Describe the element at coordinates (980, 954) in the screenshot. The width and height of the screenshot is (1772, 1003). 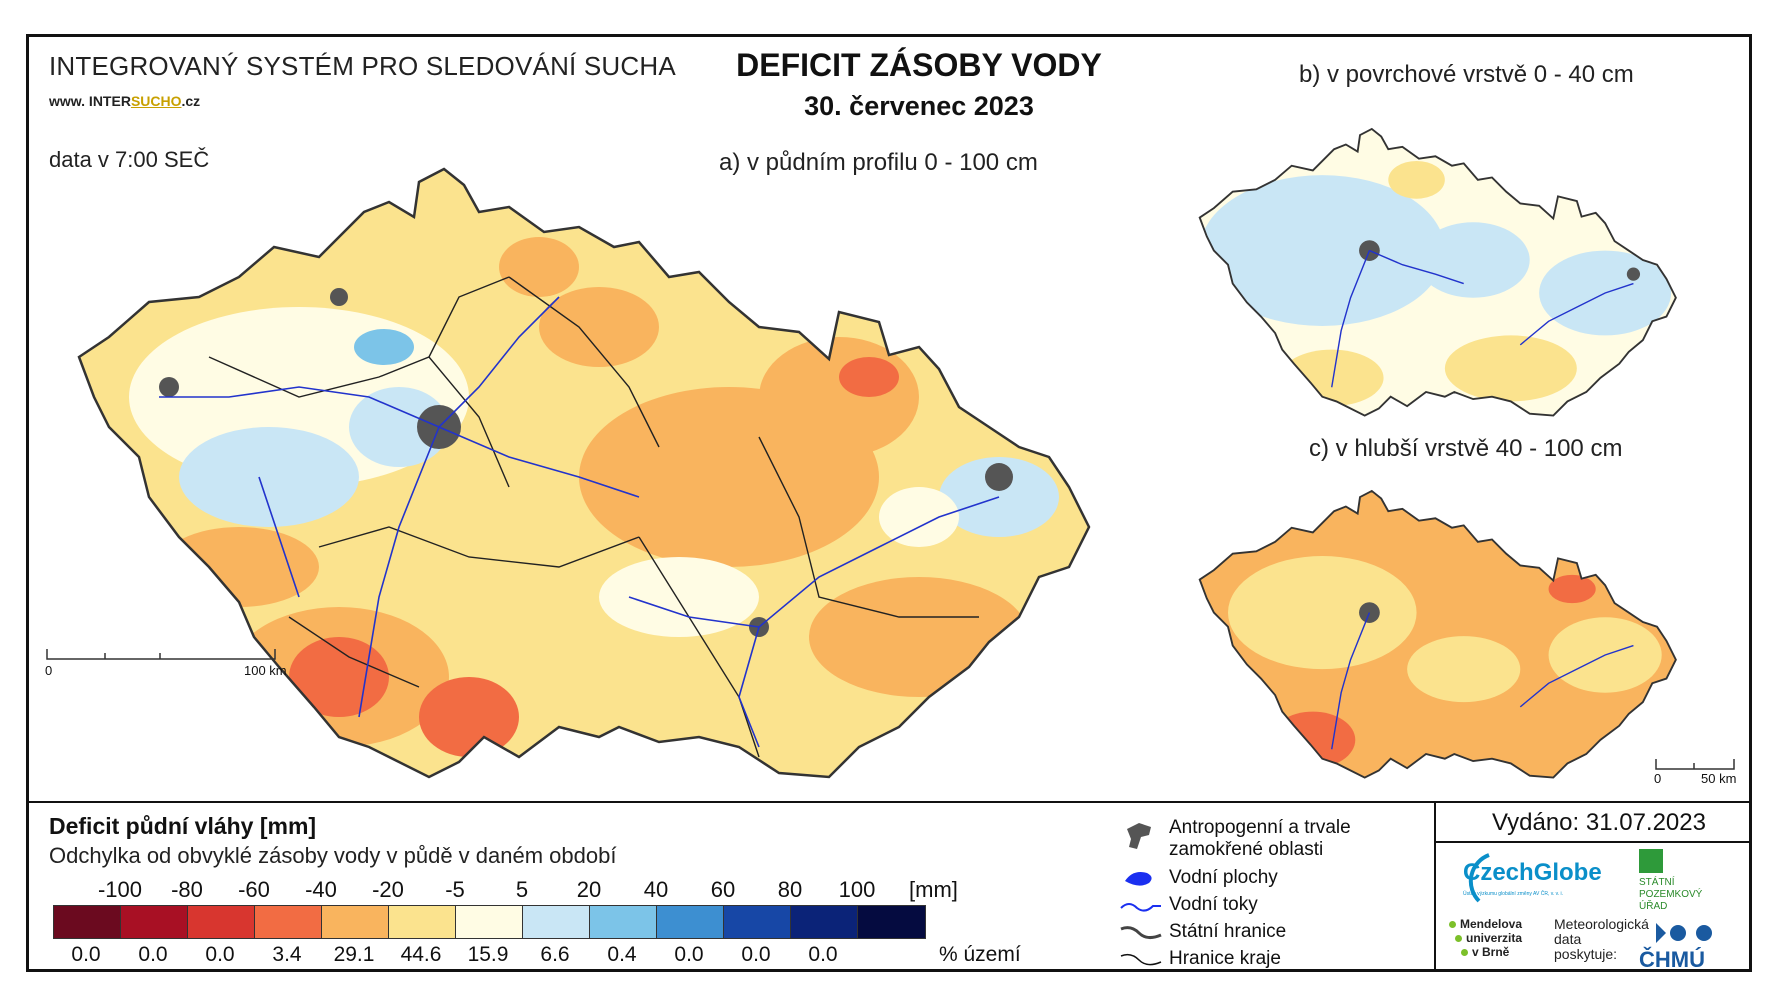
I see `unit-percent: % území` at that location.